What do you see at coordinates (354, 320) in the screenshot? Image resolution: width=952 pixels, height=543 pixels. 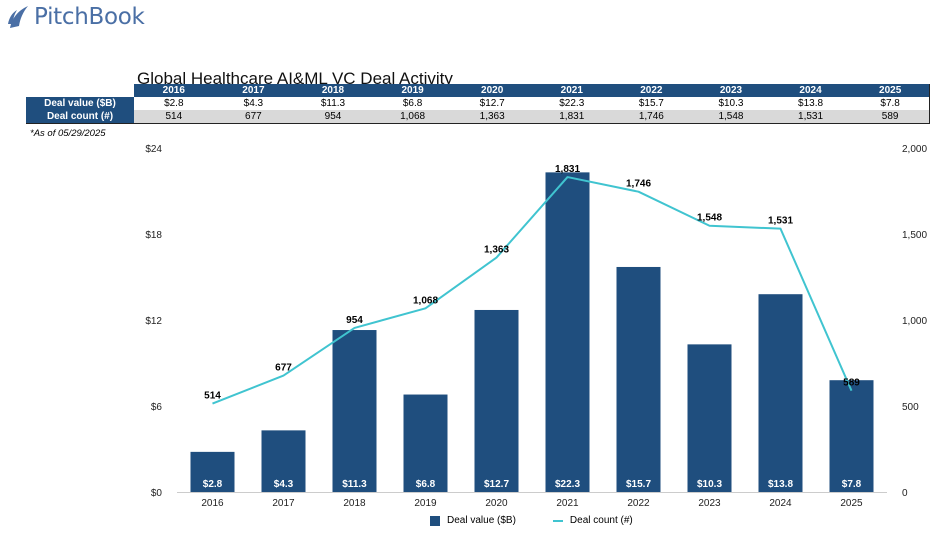 I see `line-data-label: 954` at bounding box center [354, 320].